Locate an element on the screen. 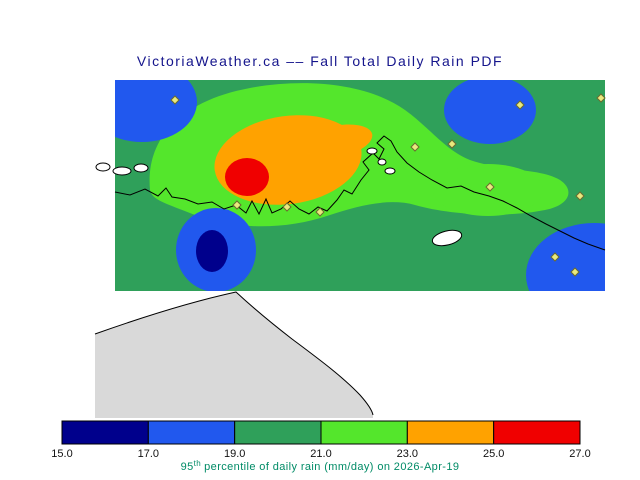 The width and height of the screenshot is (640, 480). contour-blue-northwest is located at coordinates (156, 111).